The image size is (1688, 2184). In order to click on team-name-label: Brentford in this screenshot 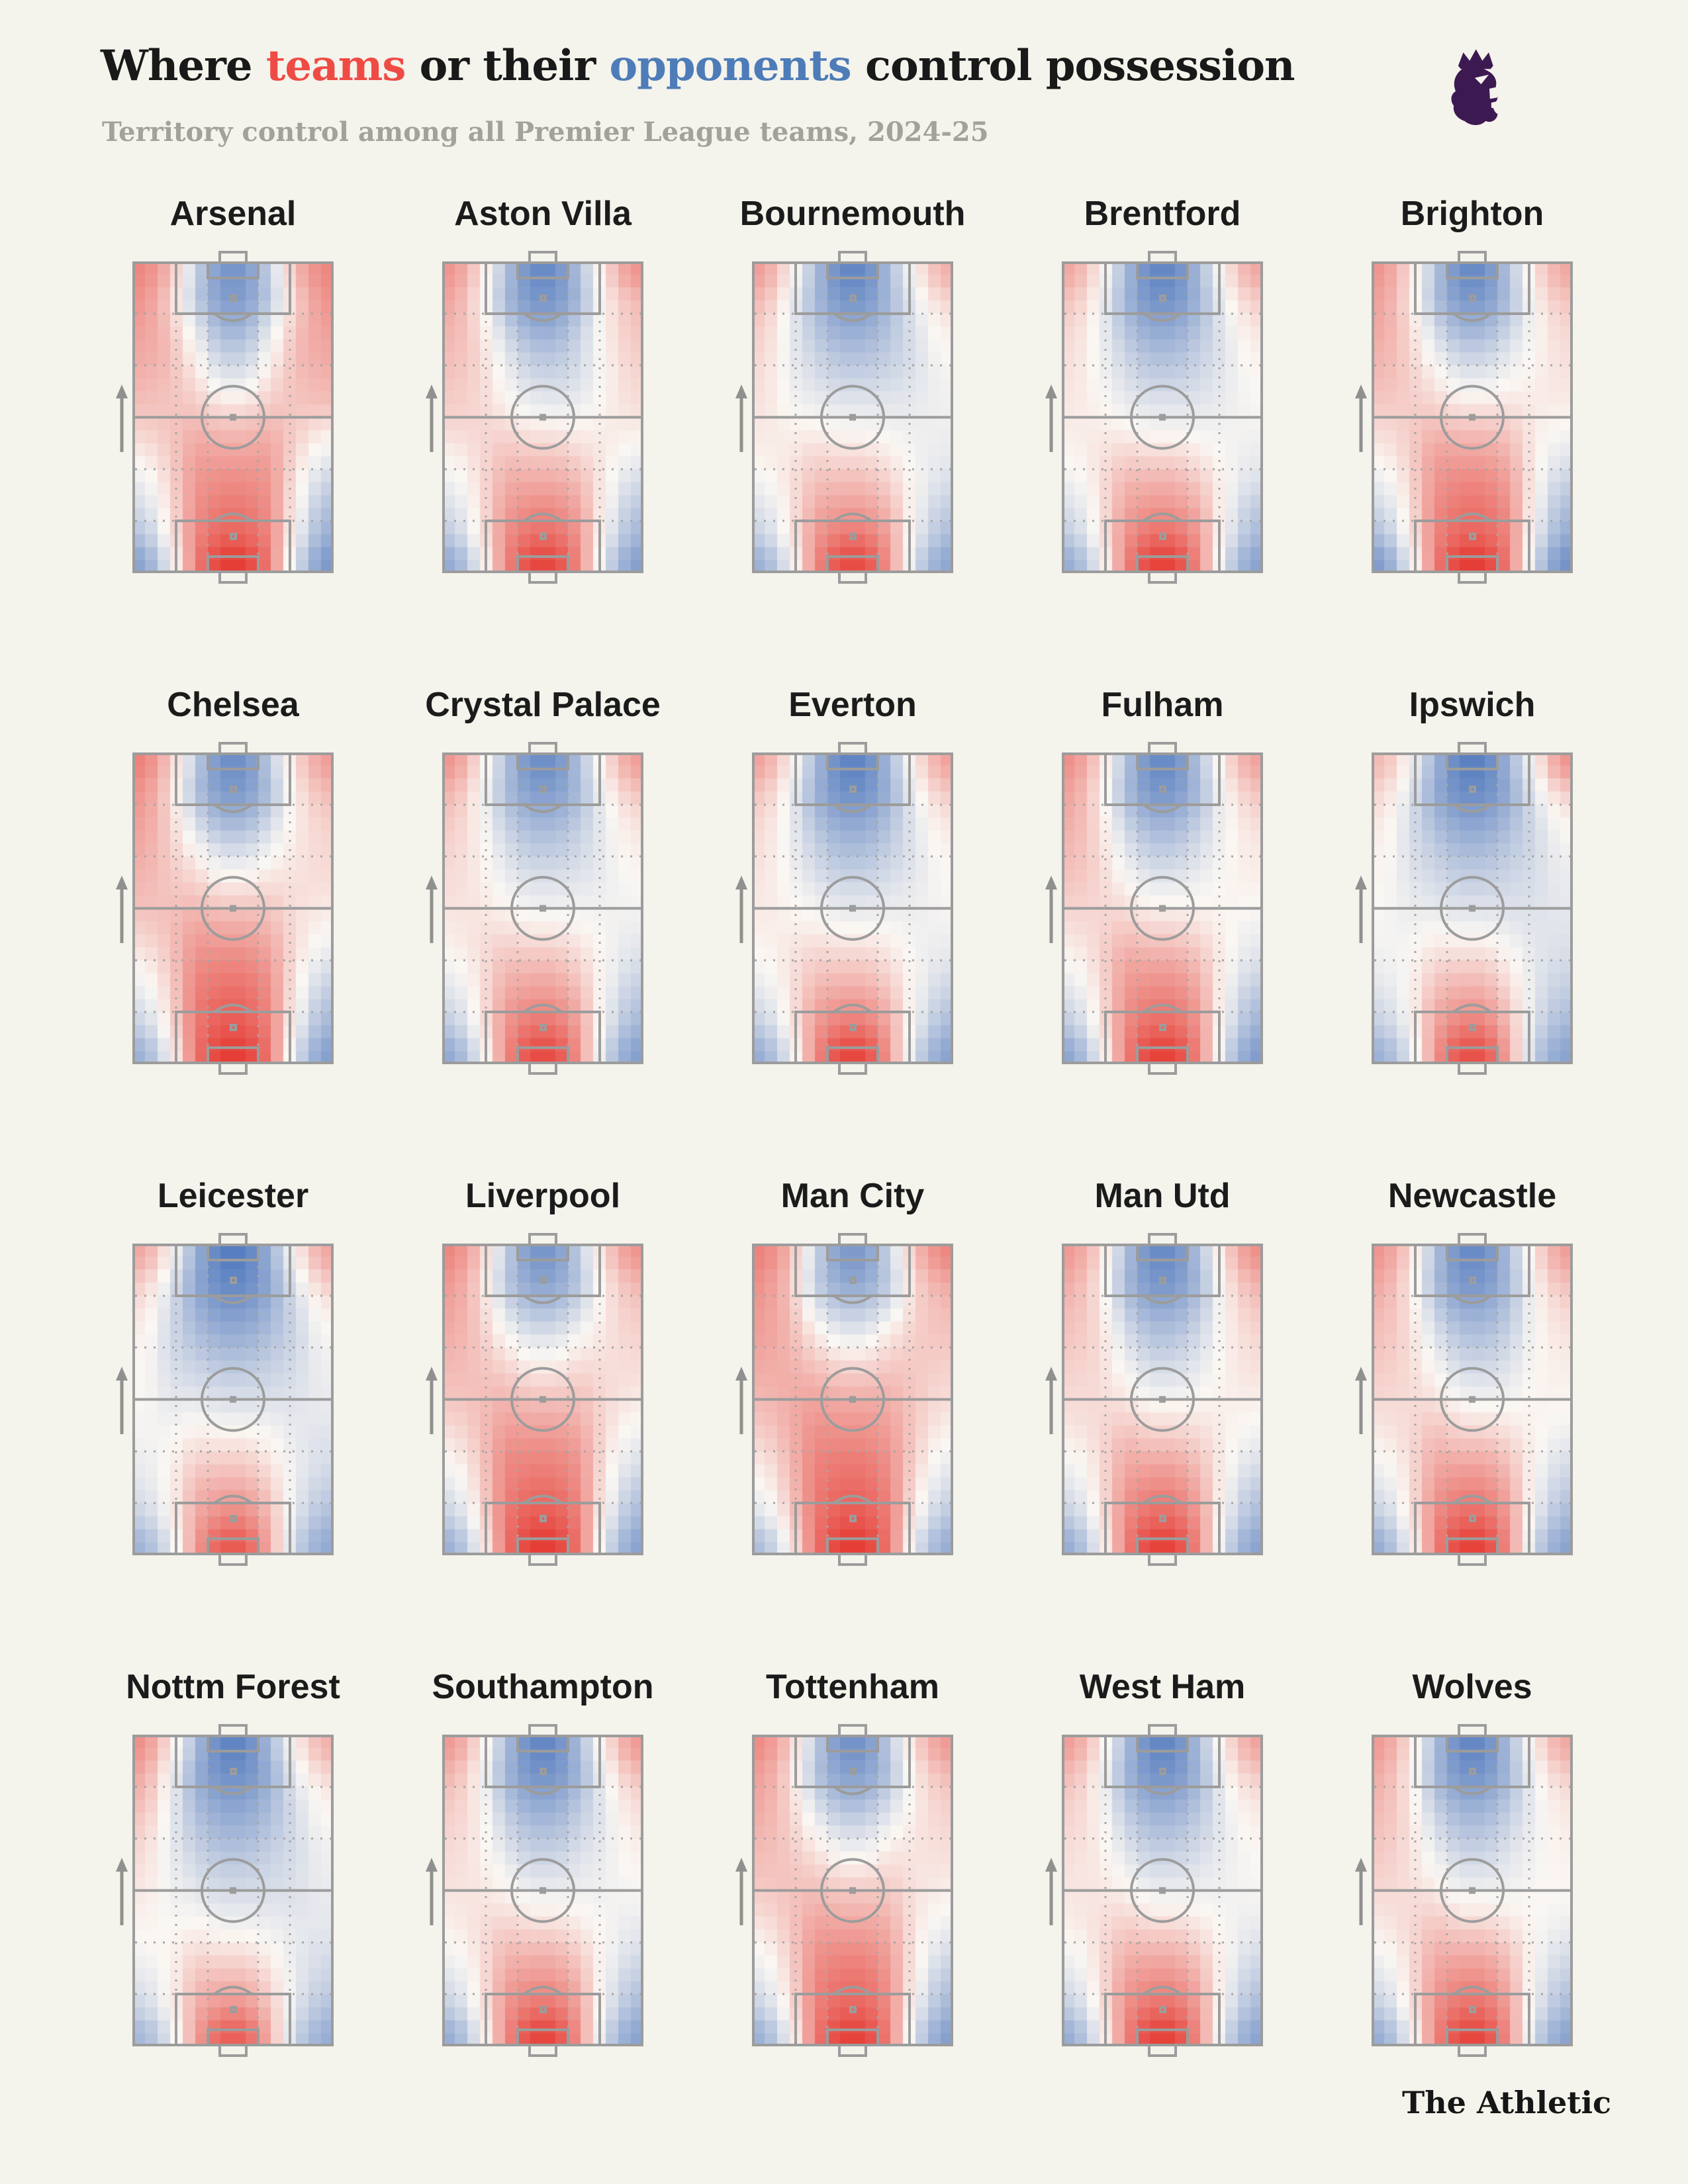, I will do `click(1162, 214)`.